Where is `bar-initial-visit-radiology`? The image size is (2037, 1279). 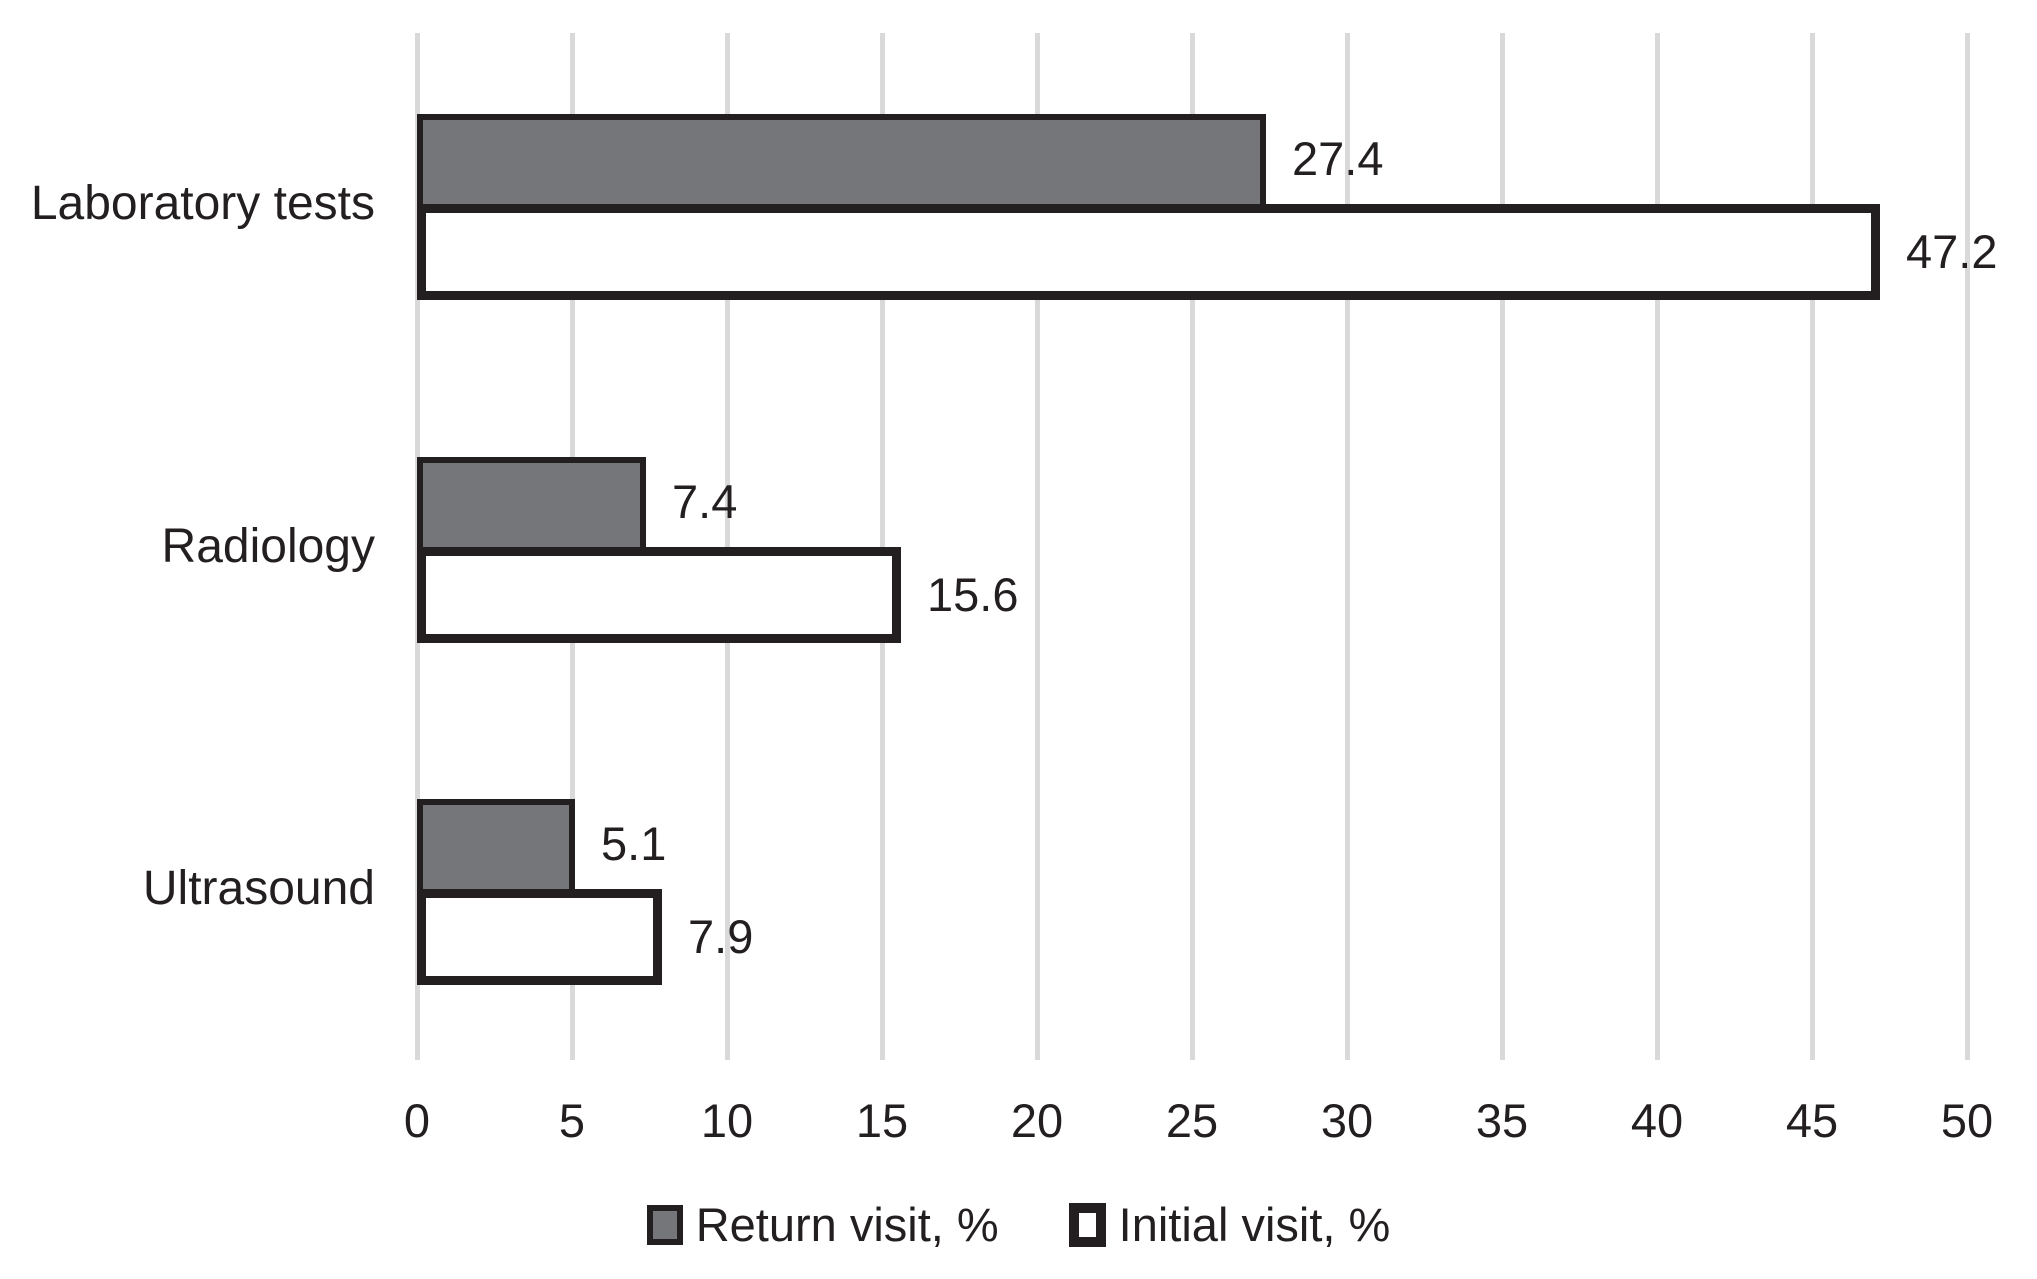 bar-initial-visit-radiology is located at coordinates (659, 595).